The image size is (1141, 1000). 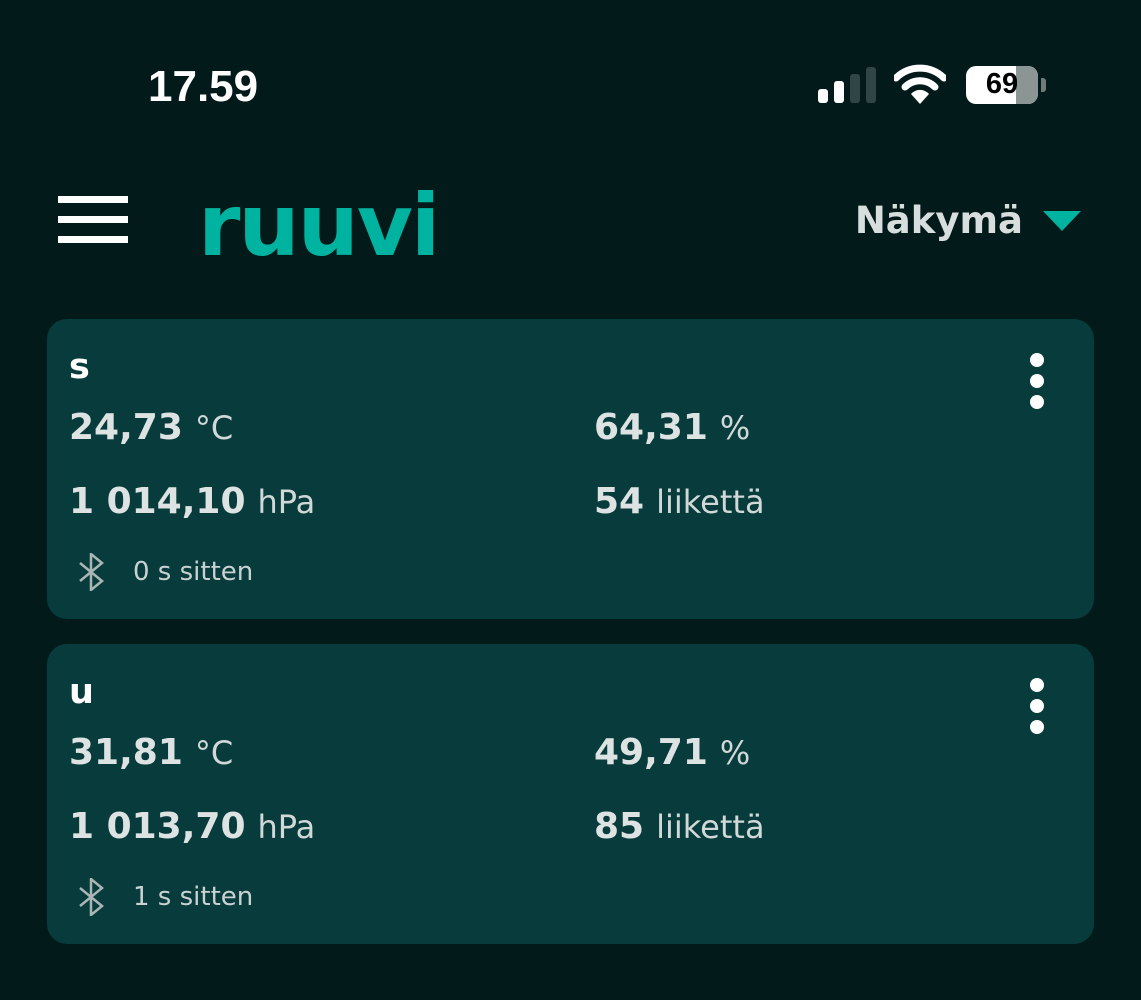 What do you see at coordinates (203, 86) in the screenshot?
I see `status-time: 17.59` at bounding box center [203, 86].